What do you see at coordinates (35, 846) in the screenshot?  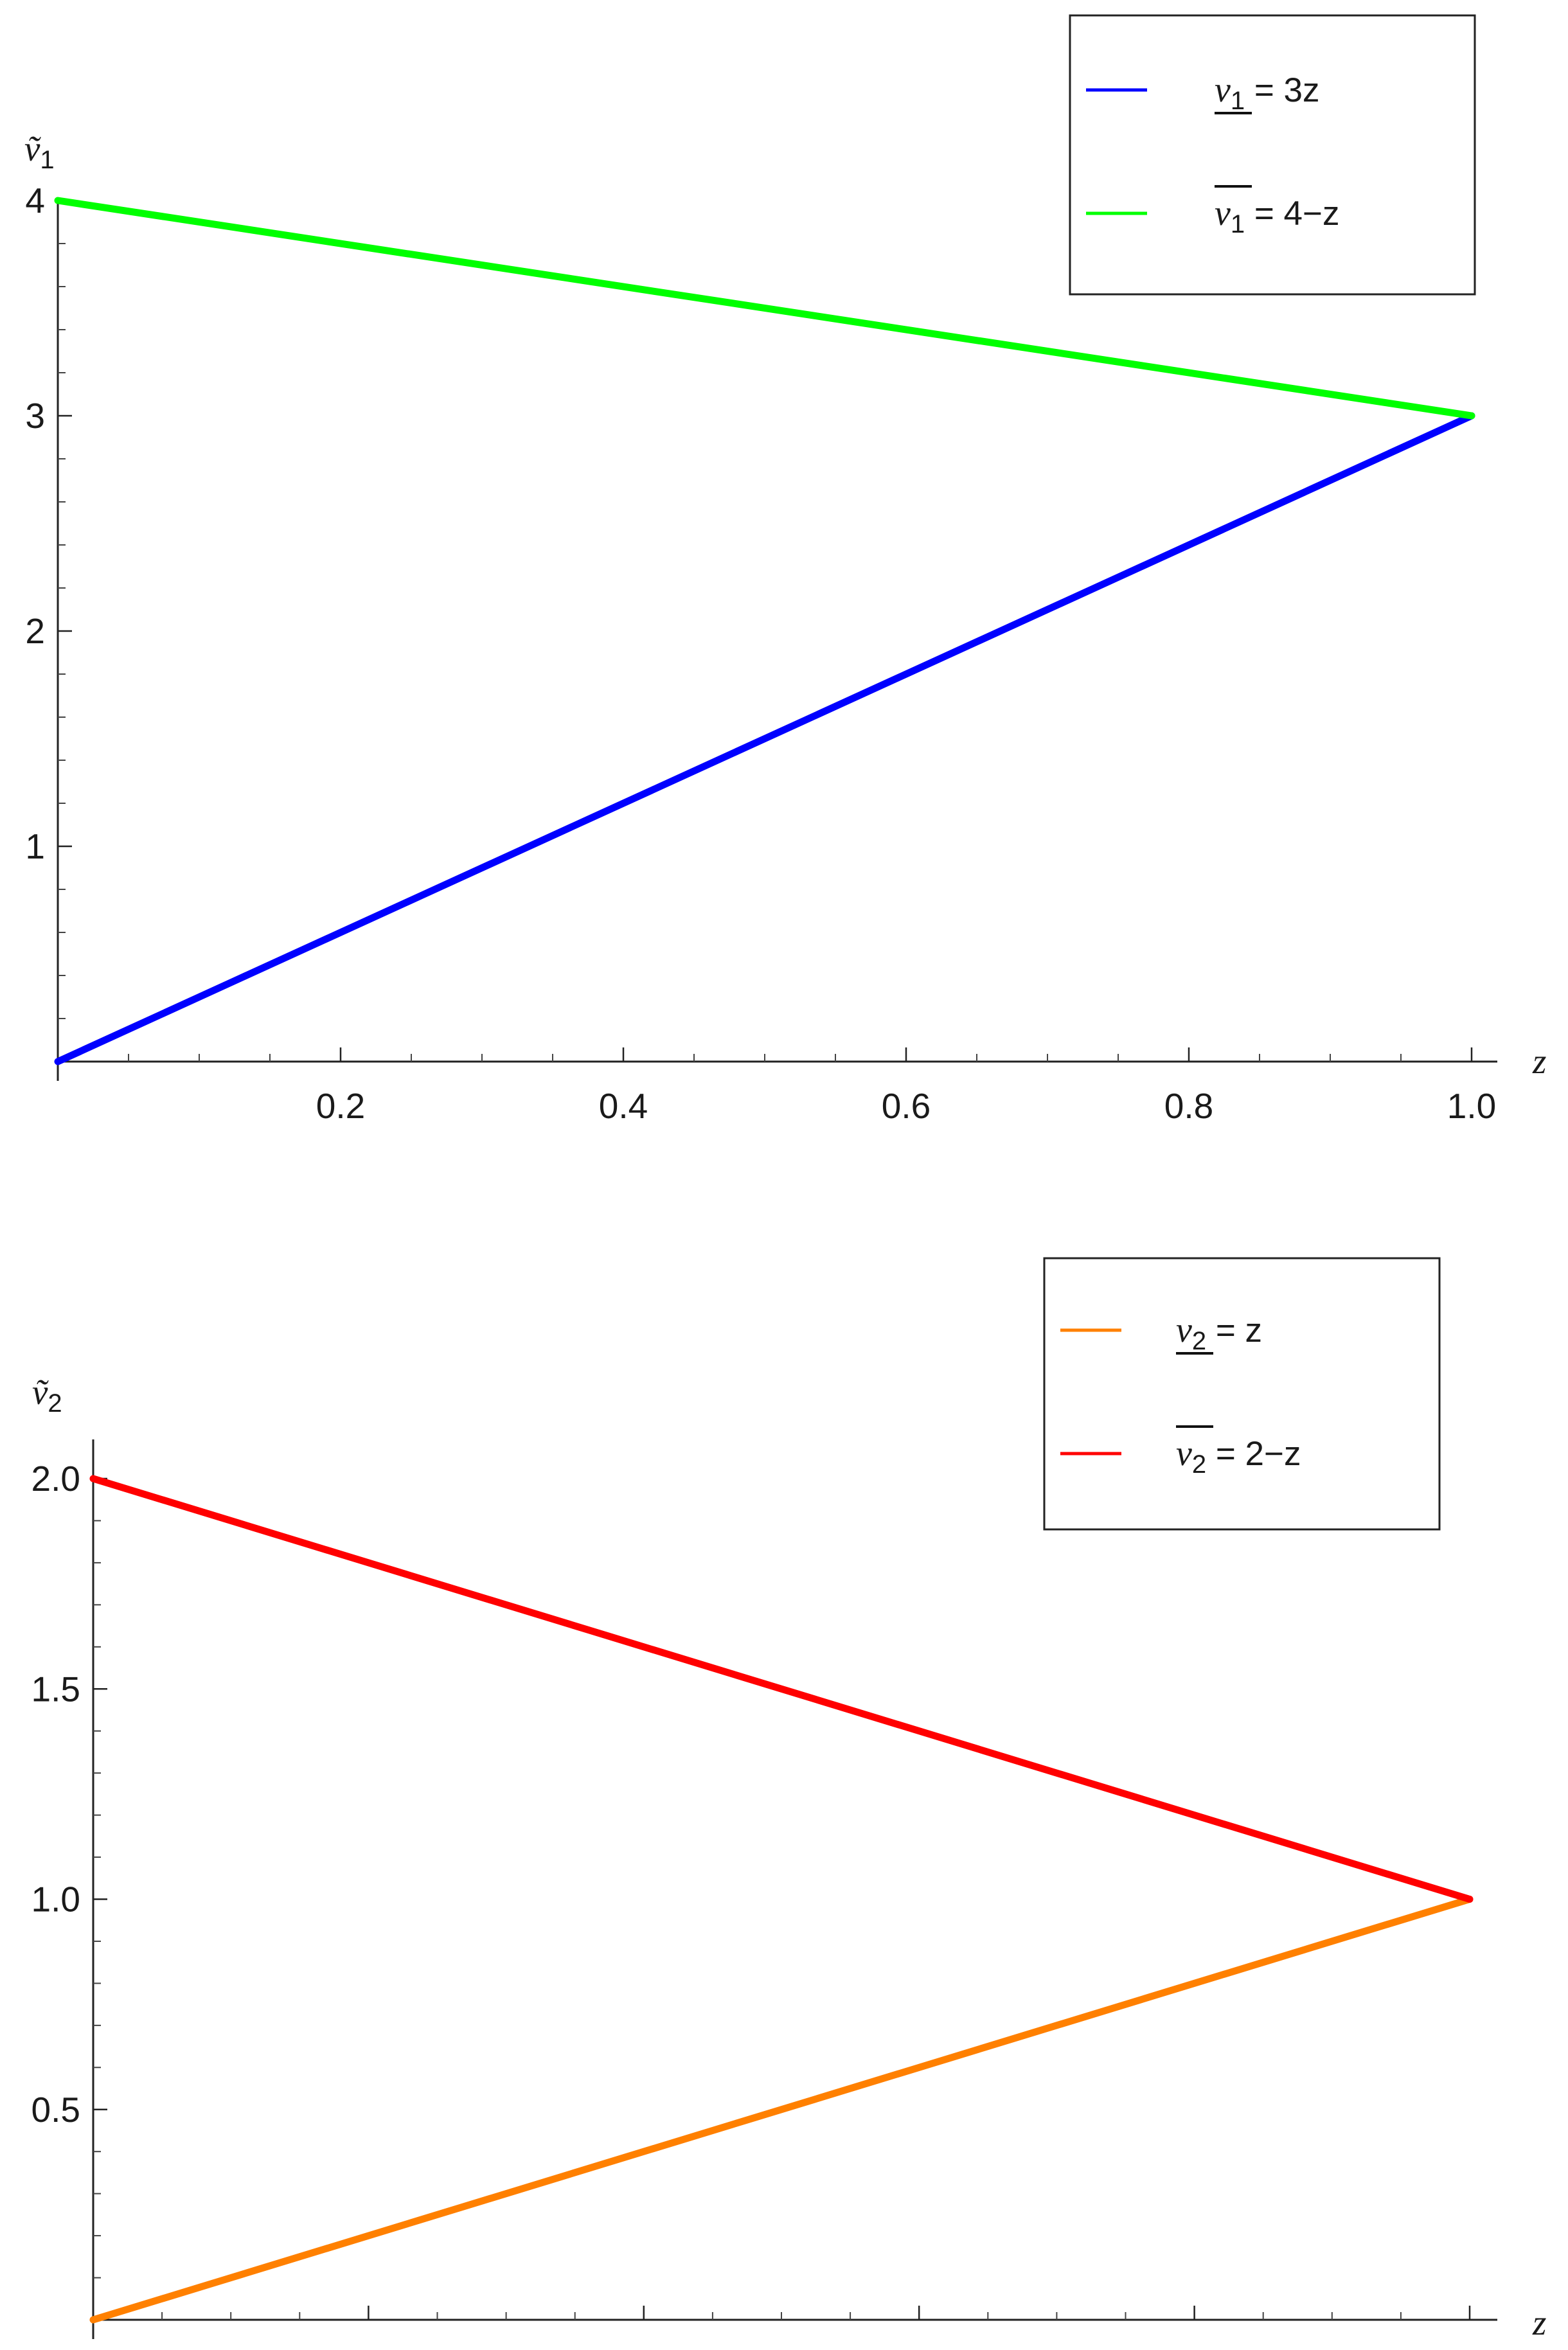 I see `y-tick-label: 1` at bounding box center [35, 846].